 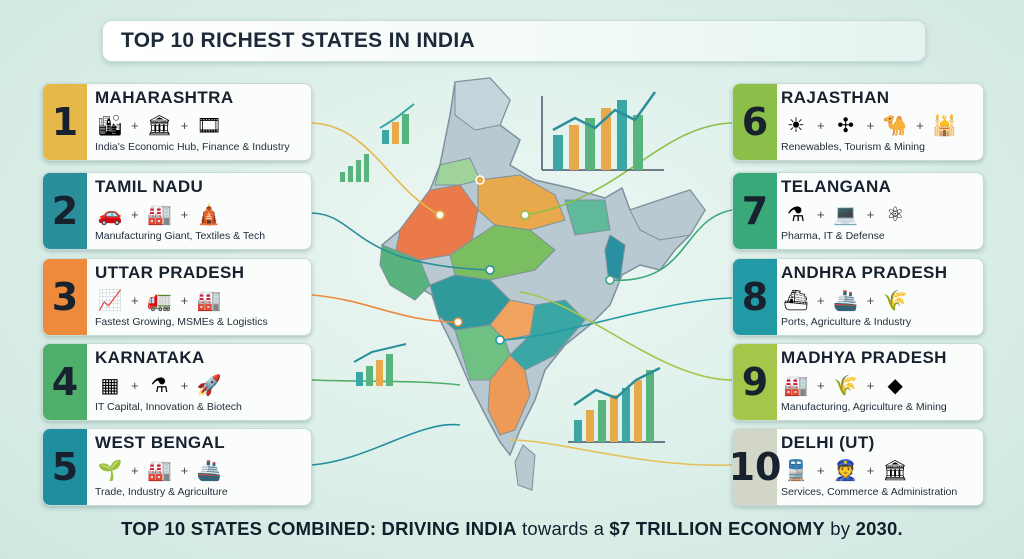 I want to click on state-description: Trade, Industry & Agriculture, so click(x=161, y=492).